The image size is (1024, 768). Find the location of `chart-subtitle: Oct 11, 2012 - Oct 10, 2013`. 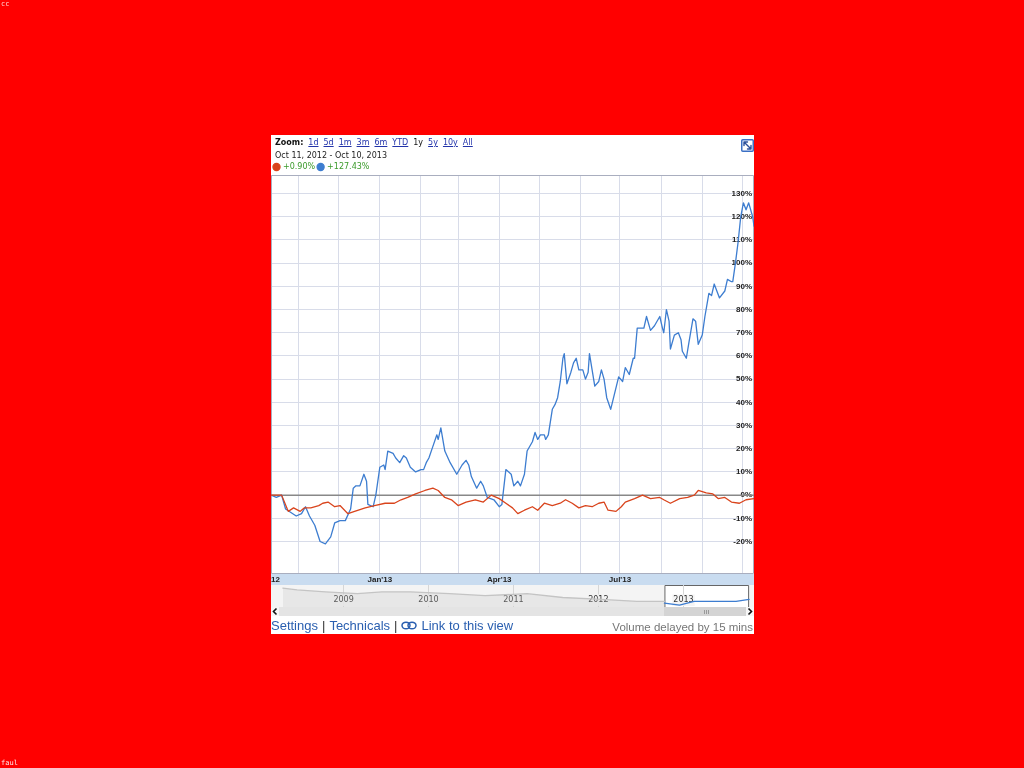

chart-subtitle: Oct 11, 2012 - Oct 10, 2013 is located at coordinates (331, 156).